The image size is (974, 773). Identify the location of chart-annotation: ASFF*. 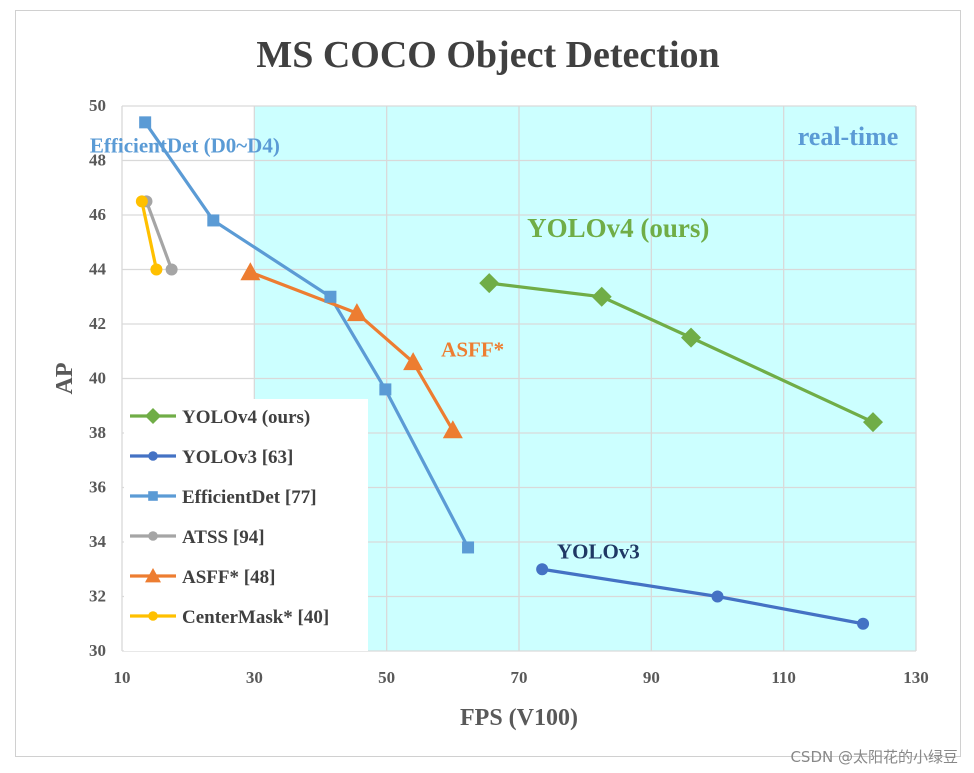
(472, 350).